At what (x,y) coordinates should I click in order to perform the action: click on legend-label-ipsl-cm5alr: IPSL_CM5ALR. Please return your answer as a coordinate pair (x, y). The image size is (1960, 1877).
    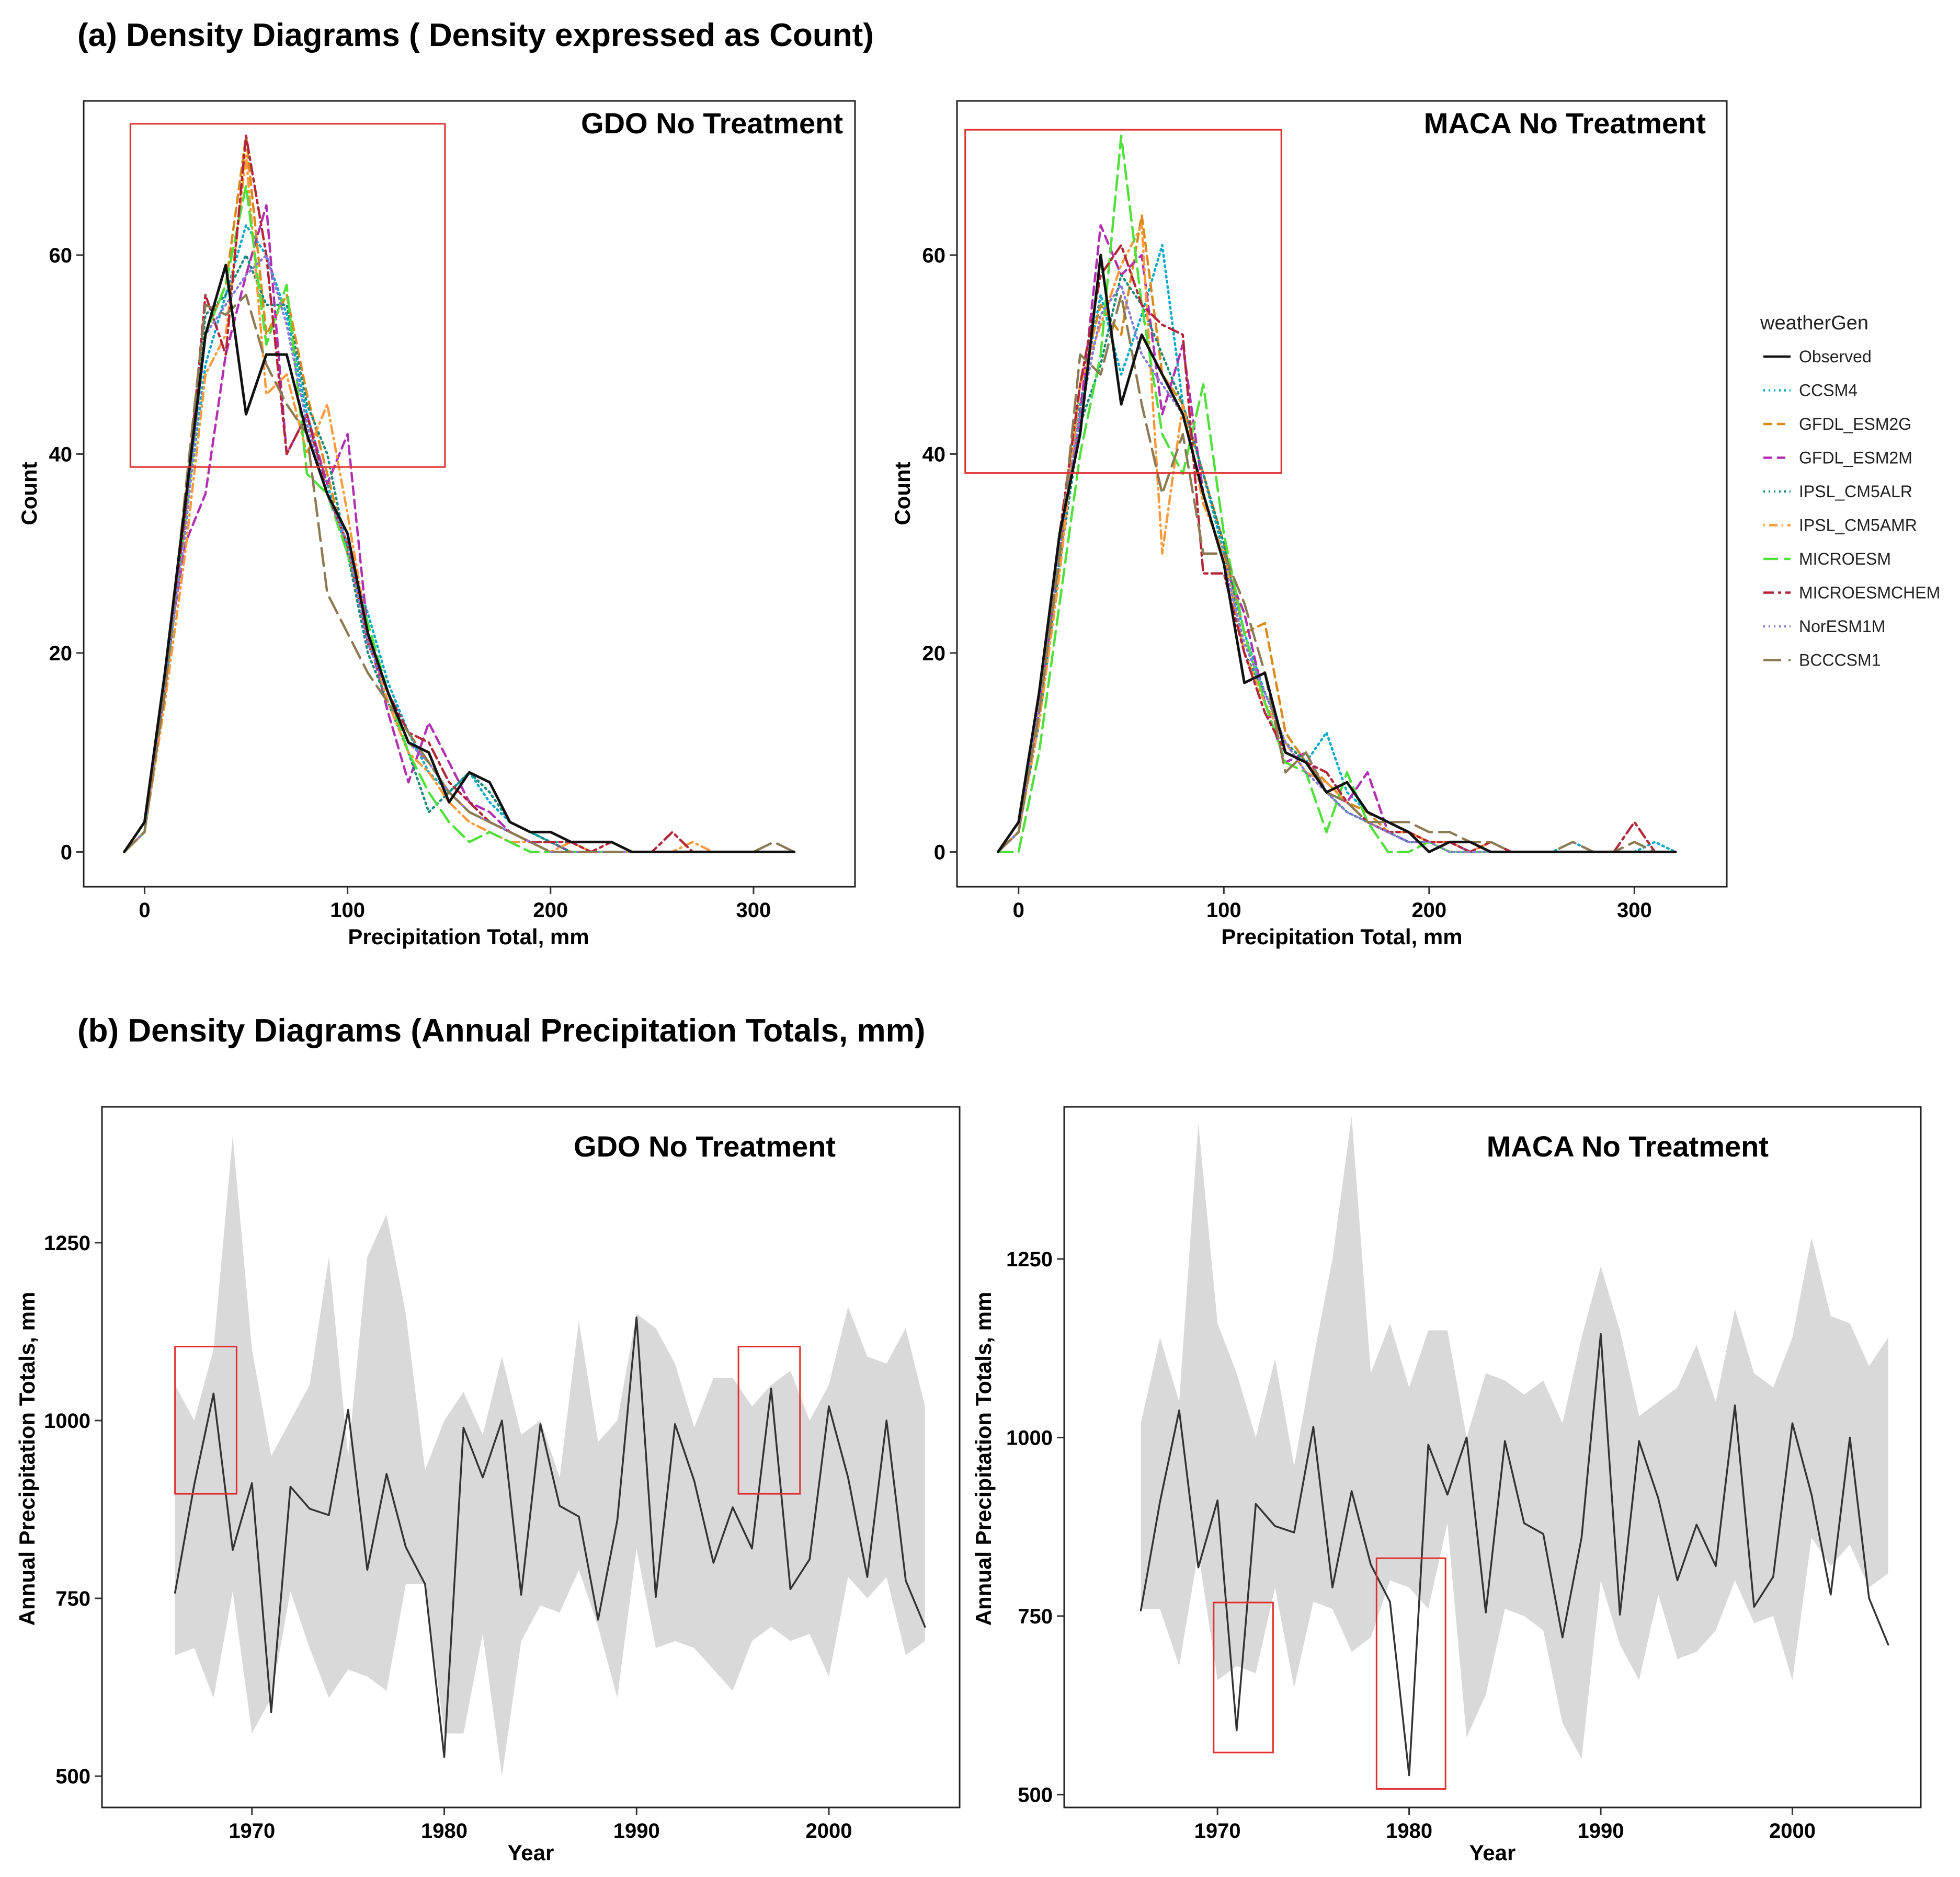
    Looking at the image, I should click on (1856, 491).